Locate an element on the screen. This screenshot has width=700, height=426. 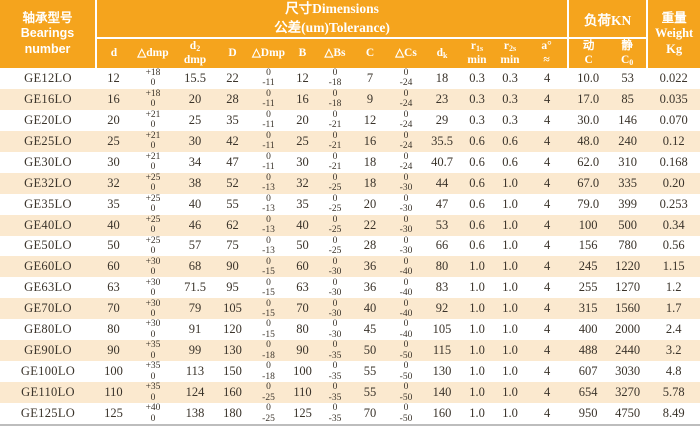
cell-delta-dmp: +40 0 is located at coordinates (153, 413).